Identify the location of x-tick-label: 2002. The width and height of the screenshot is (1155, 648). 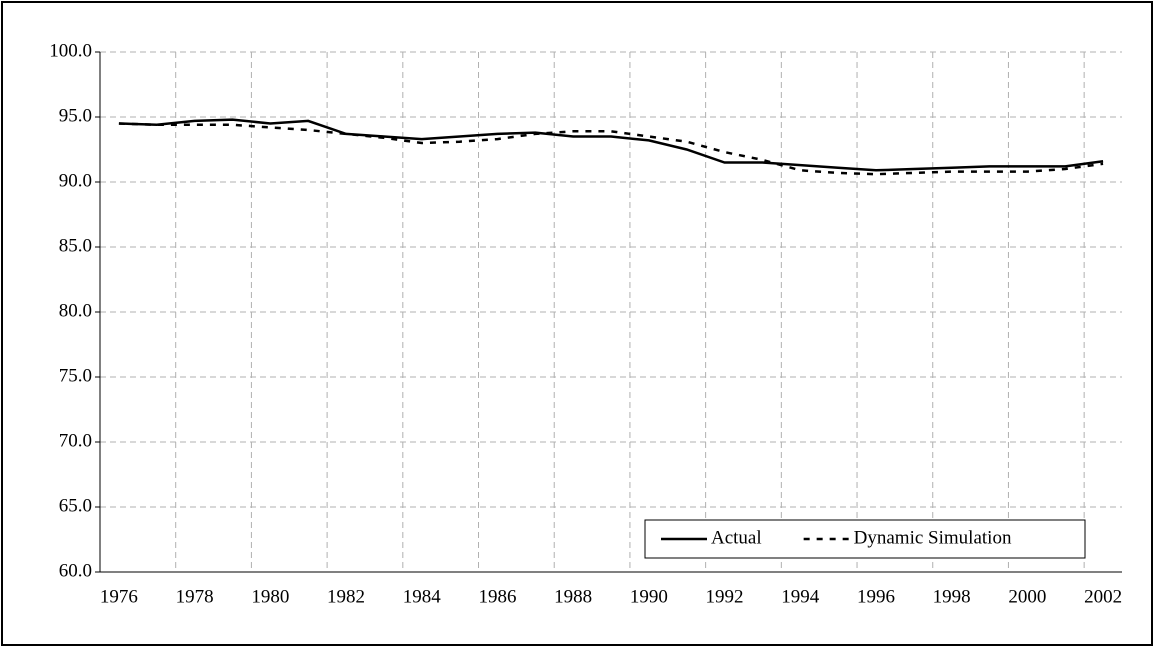
(1103, 596).